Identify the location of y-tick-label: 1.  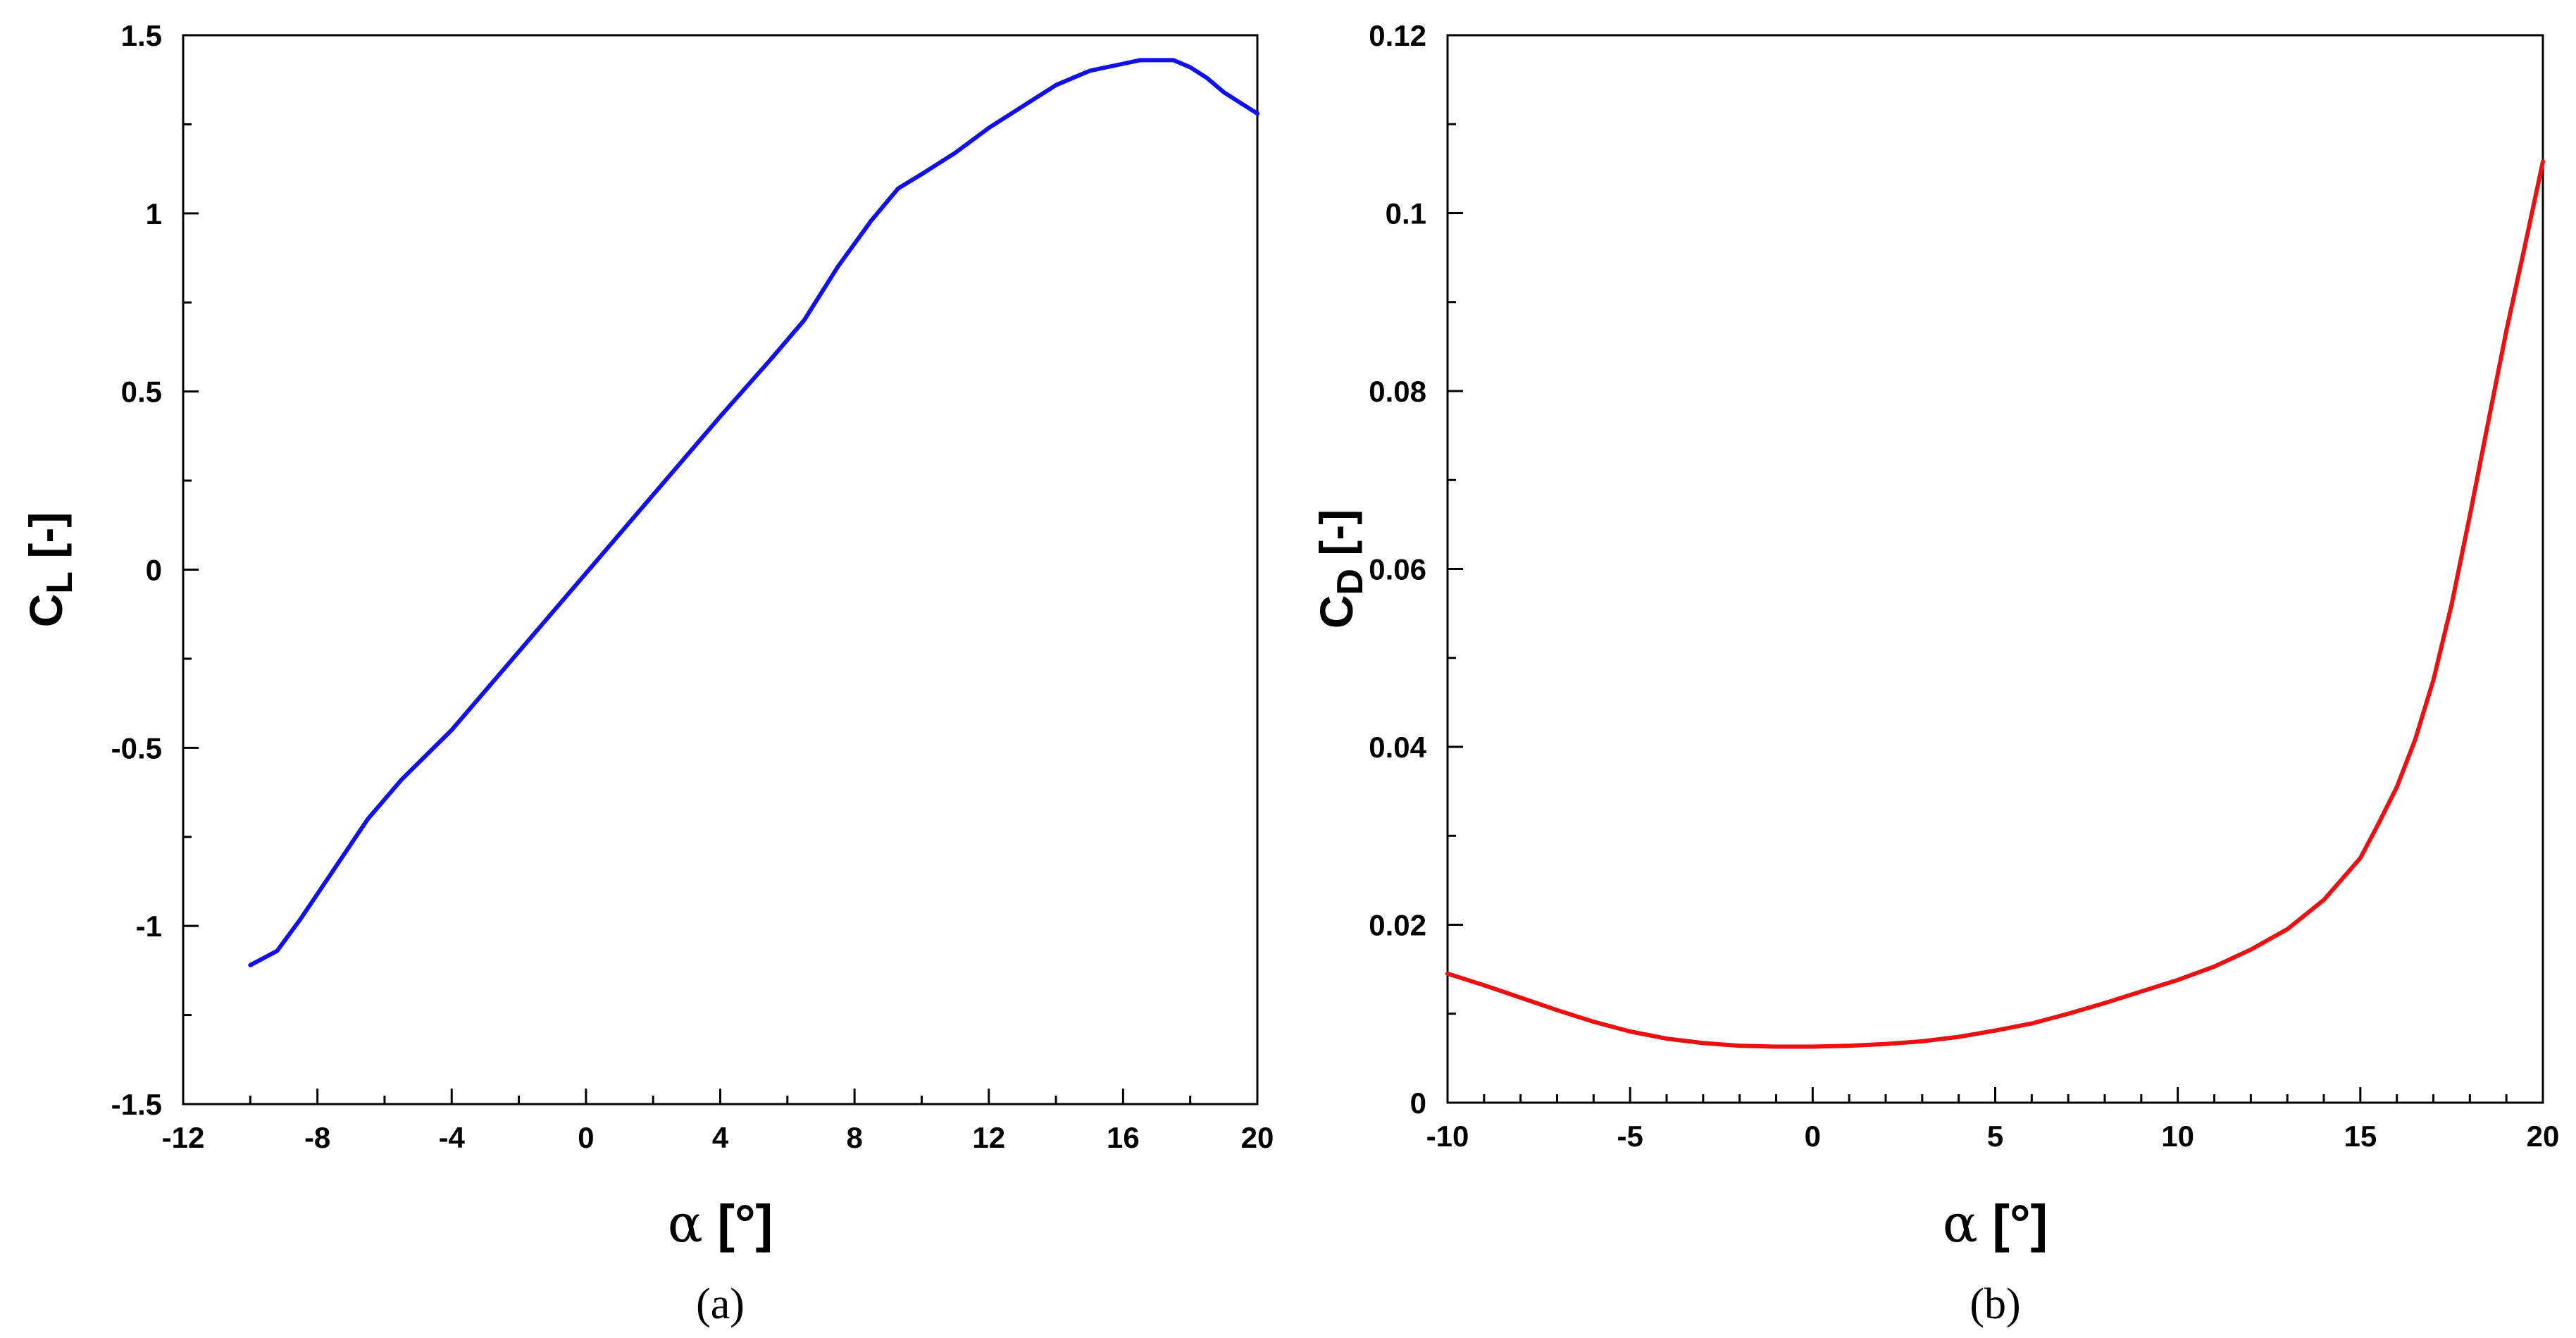
(154, 213).